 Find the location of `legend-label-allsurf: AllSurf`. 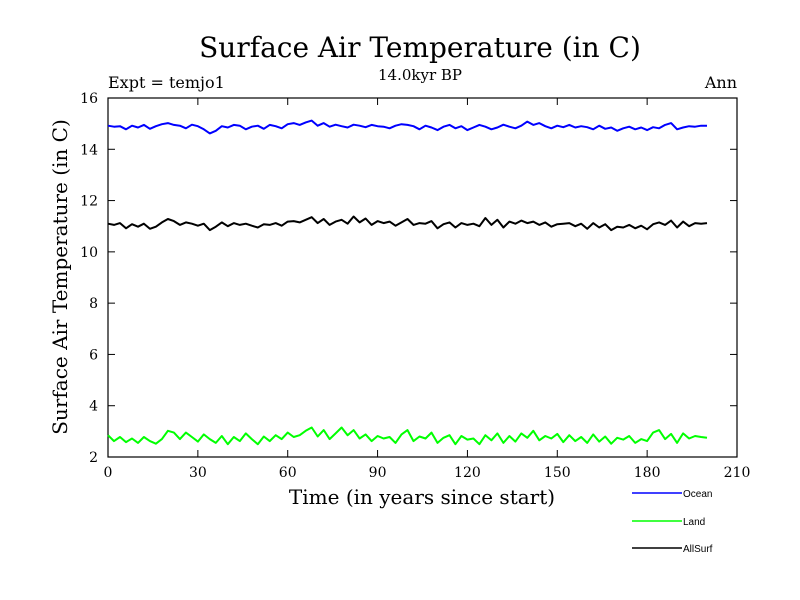

legend-label-allsurf: AllSurf is located at coordinates (698, 549).